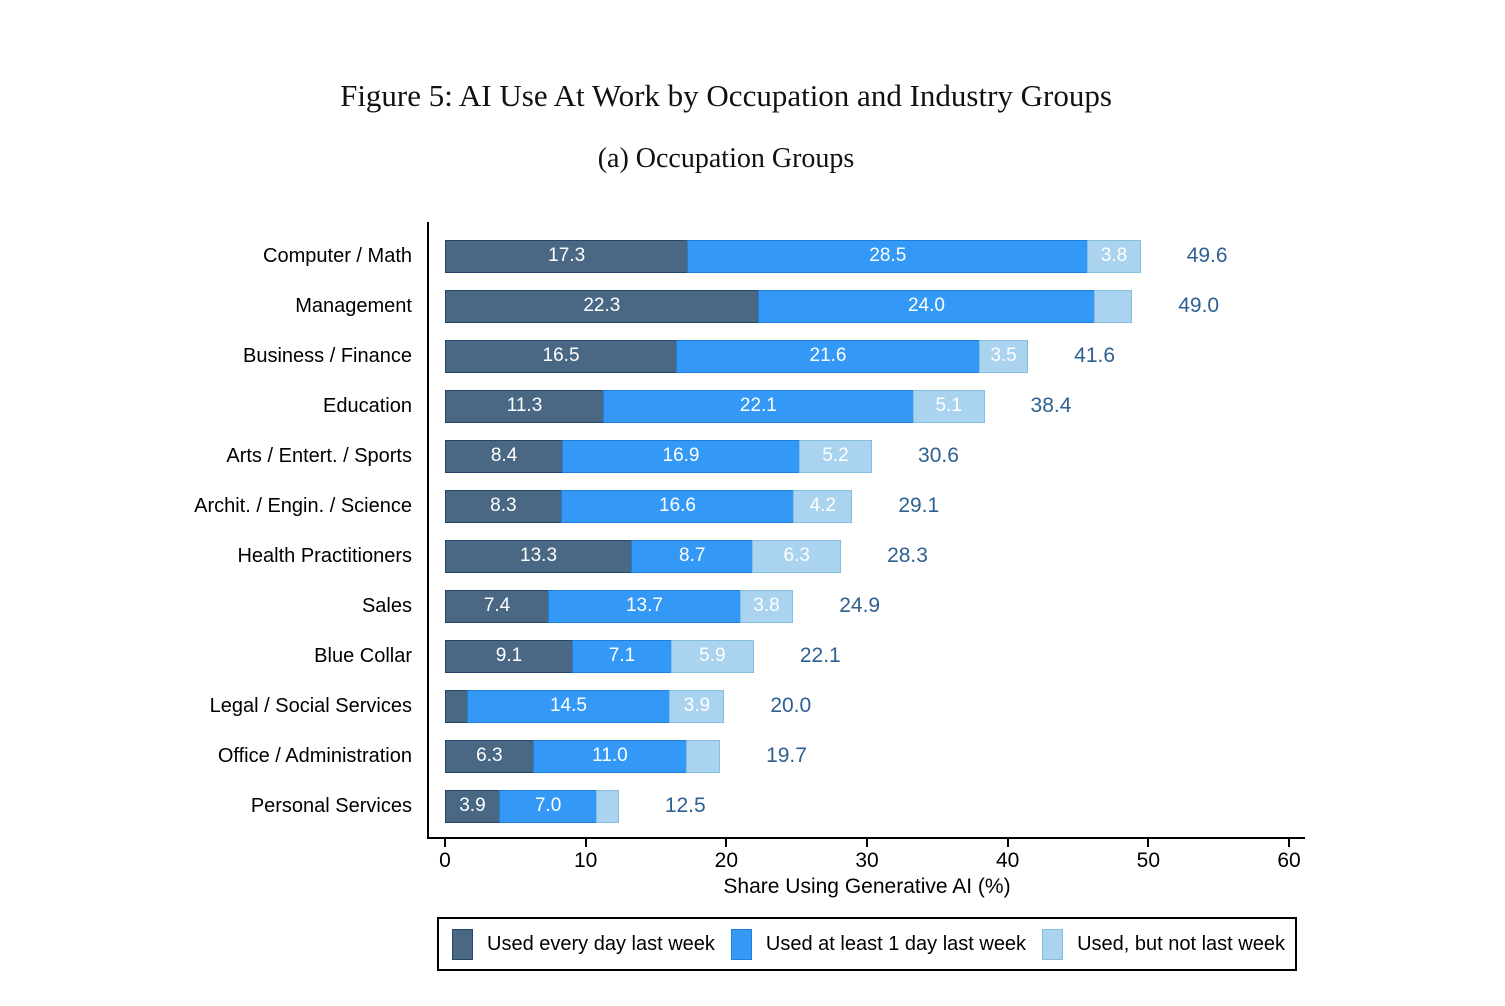  Describe the element at coordinates (907, 555) in the screenshot. I see `total-value-label: 28.3` at that location.